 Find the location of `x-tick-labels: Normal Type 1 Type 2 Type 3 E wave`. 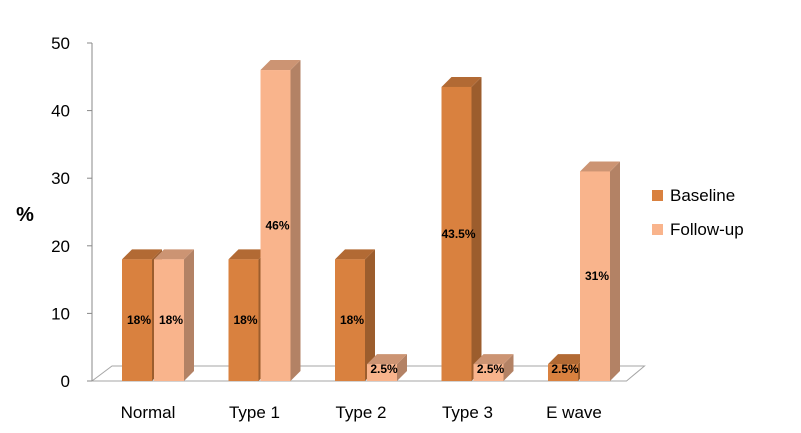

x-tick-labels: Normal Type 1 Type 2 Type 3 E wave is located at coordinates (361, 412).